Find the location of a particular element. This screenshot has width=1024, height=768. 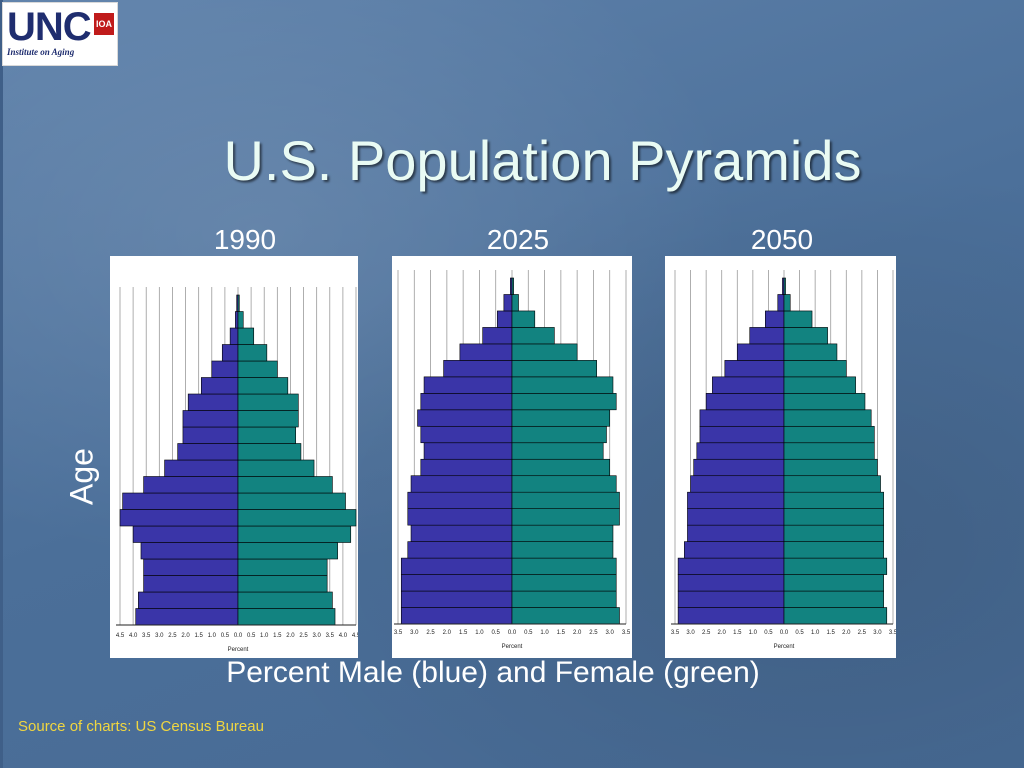

tick-label: 0.0 is located at coordinates (784, 633).